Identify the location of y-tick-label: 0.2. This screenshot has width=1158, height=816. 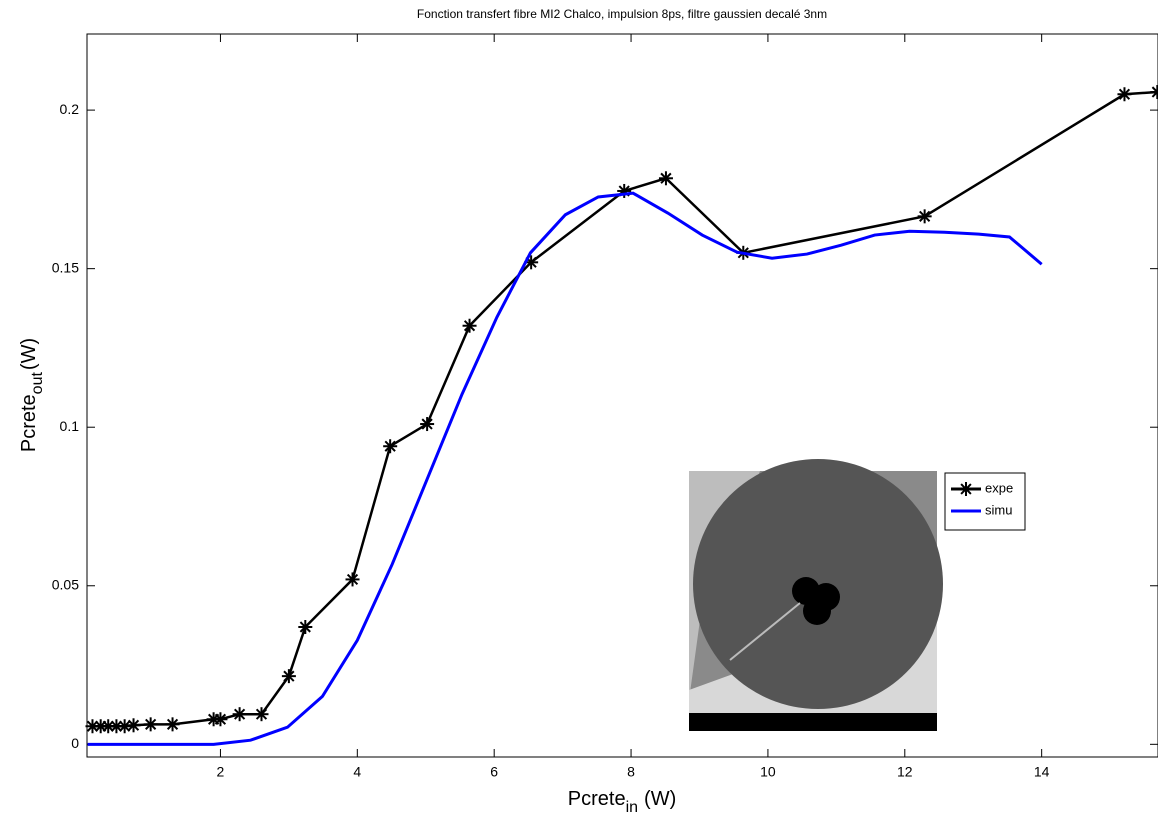
(70, 109).